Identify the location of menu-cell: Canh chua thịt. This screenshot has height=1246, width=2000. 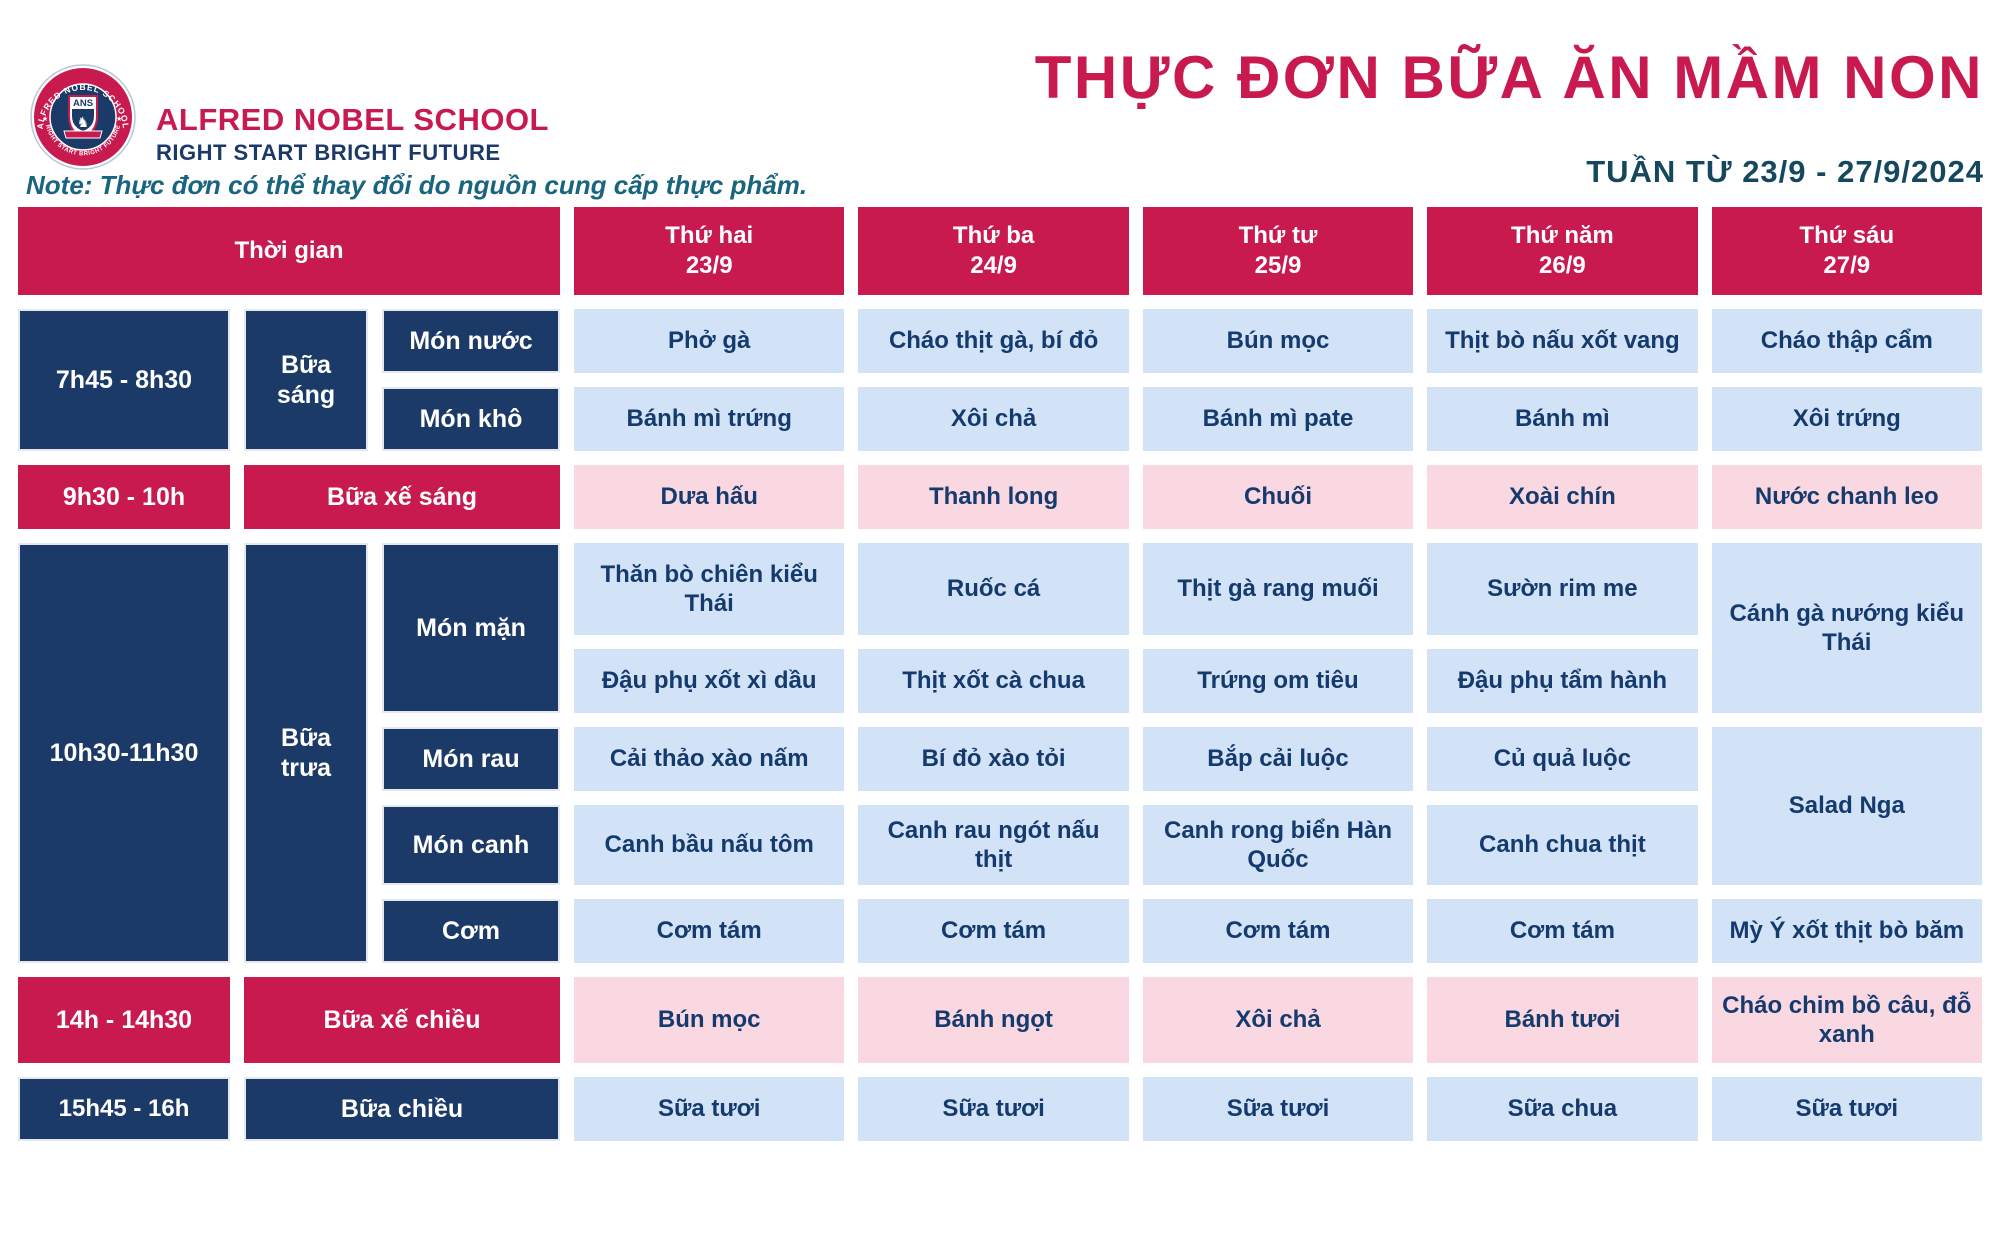
(1562, 845).